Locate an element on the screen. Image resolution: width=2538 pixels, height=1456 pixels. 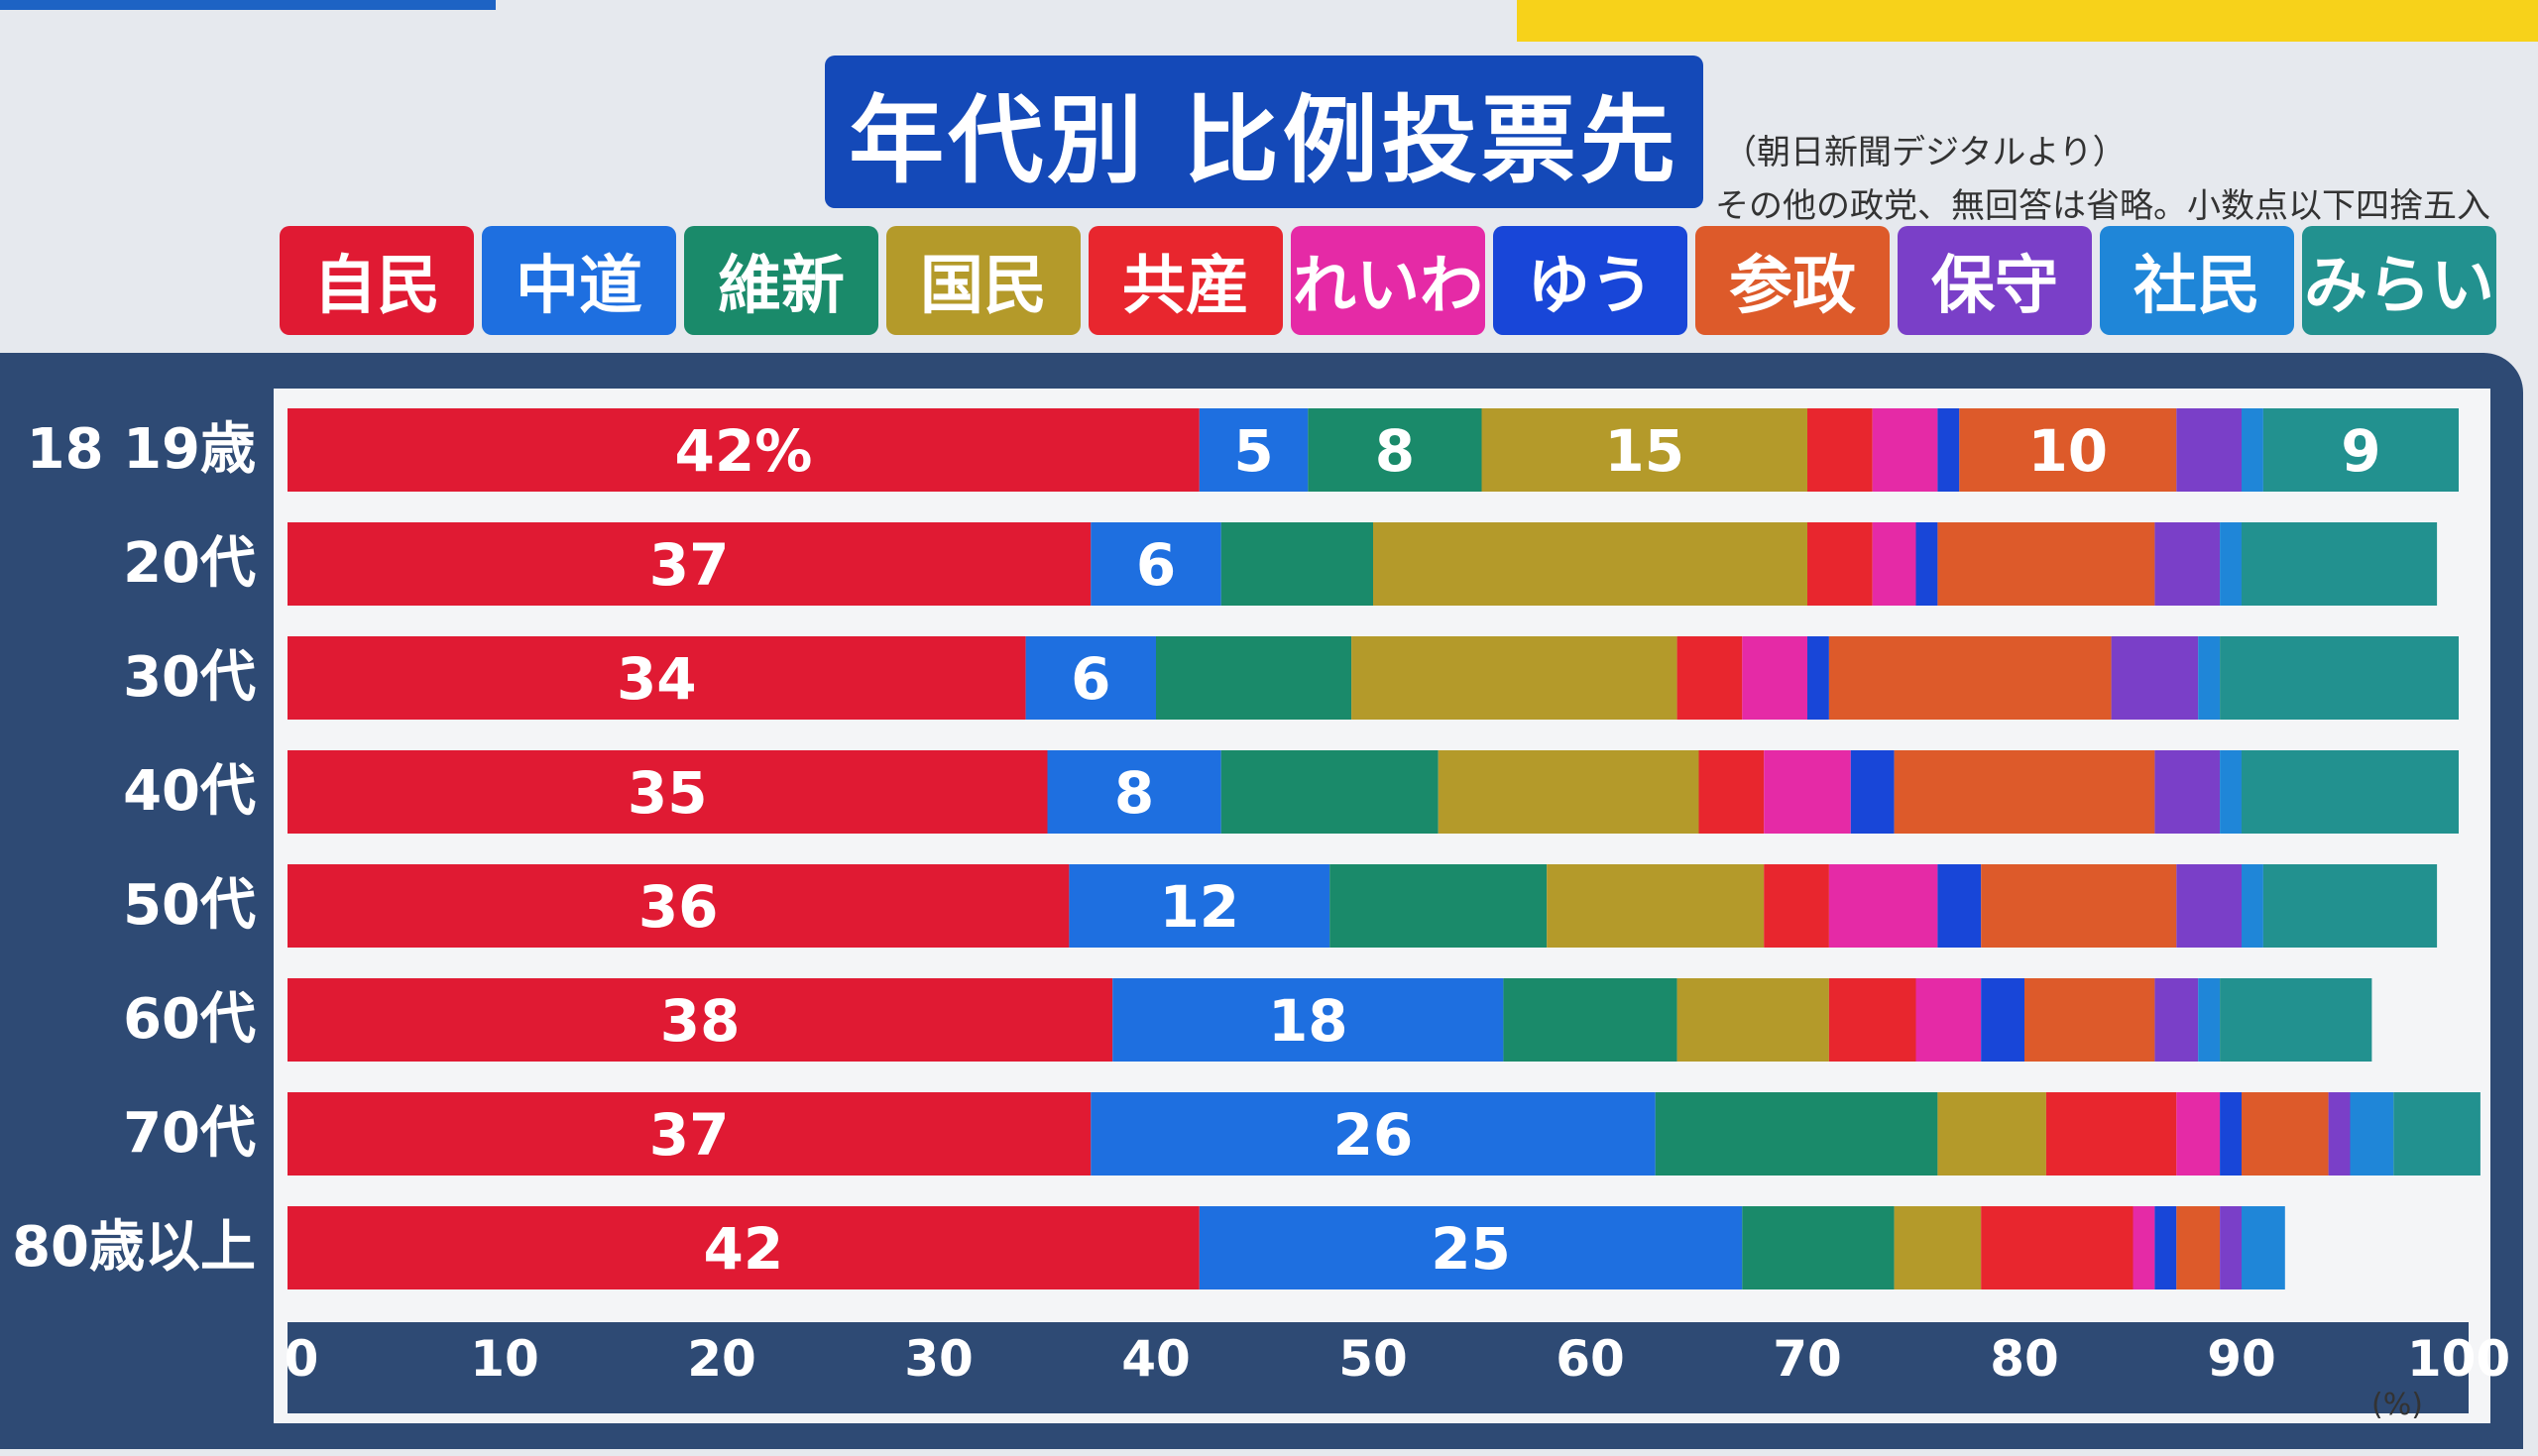
legend-item-1: 中道 is located at coordinates (579, 280).